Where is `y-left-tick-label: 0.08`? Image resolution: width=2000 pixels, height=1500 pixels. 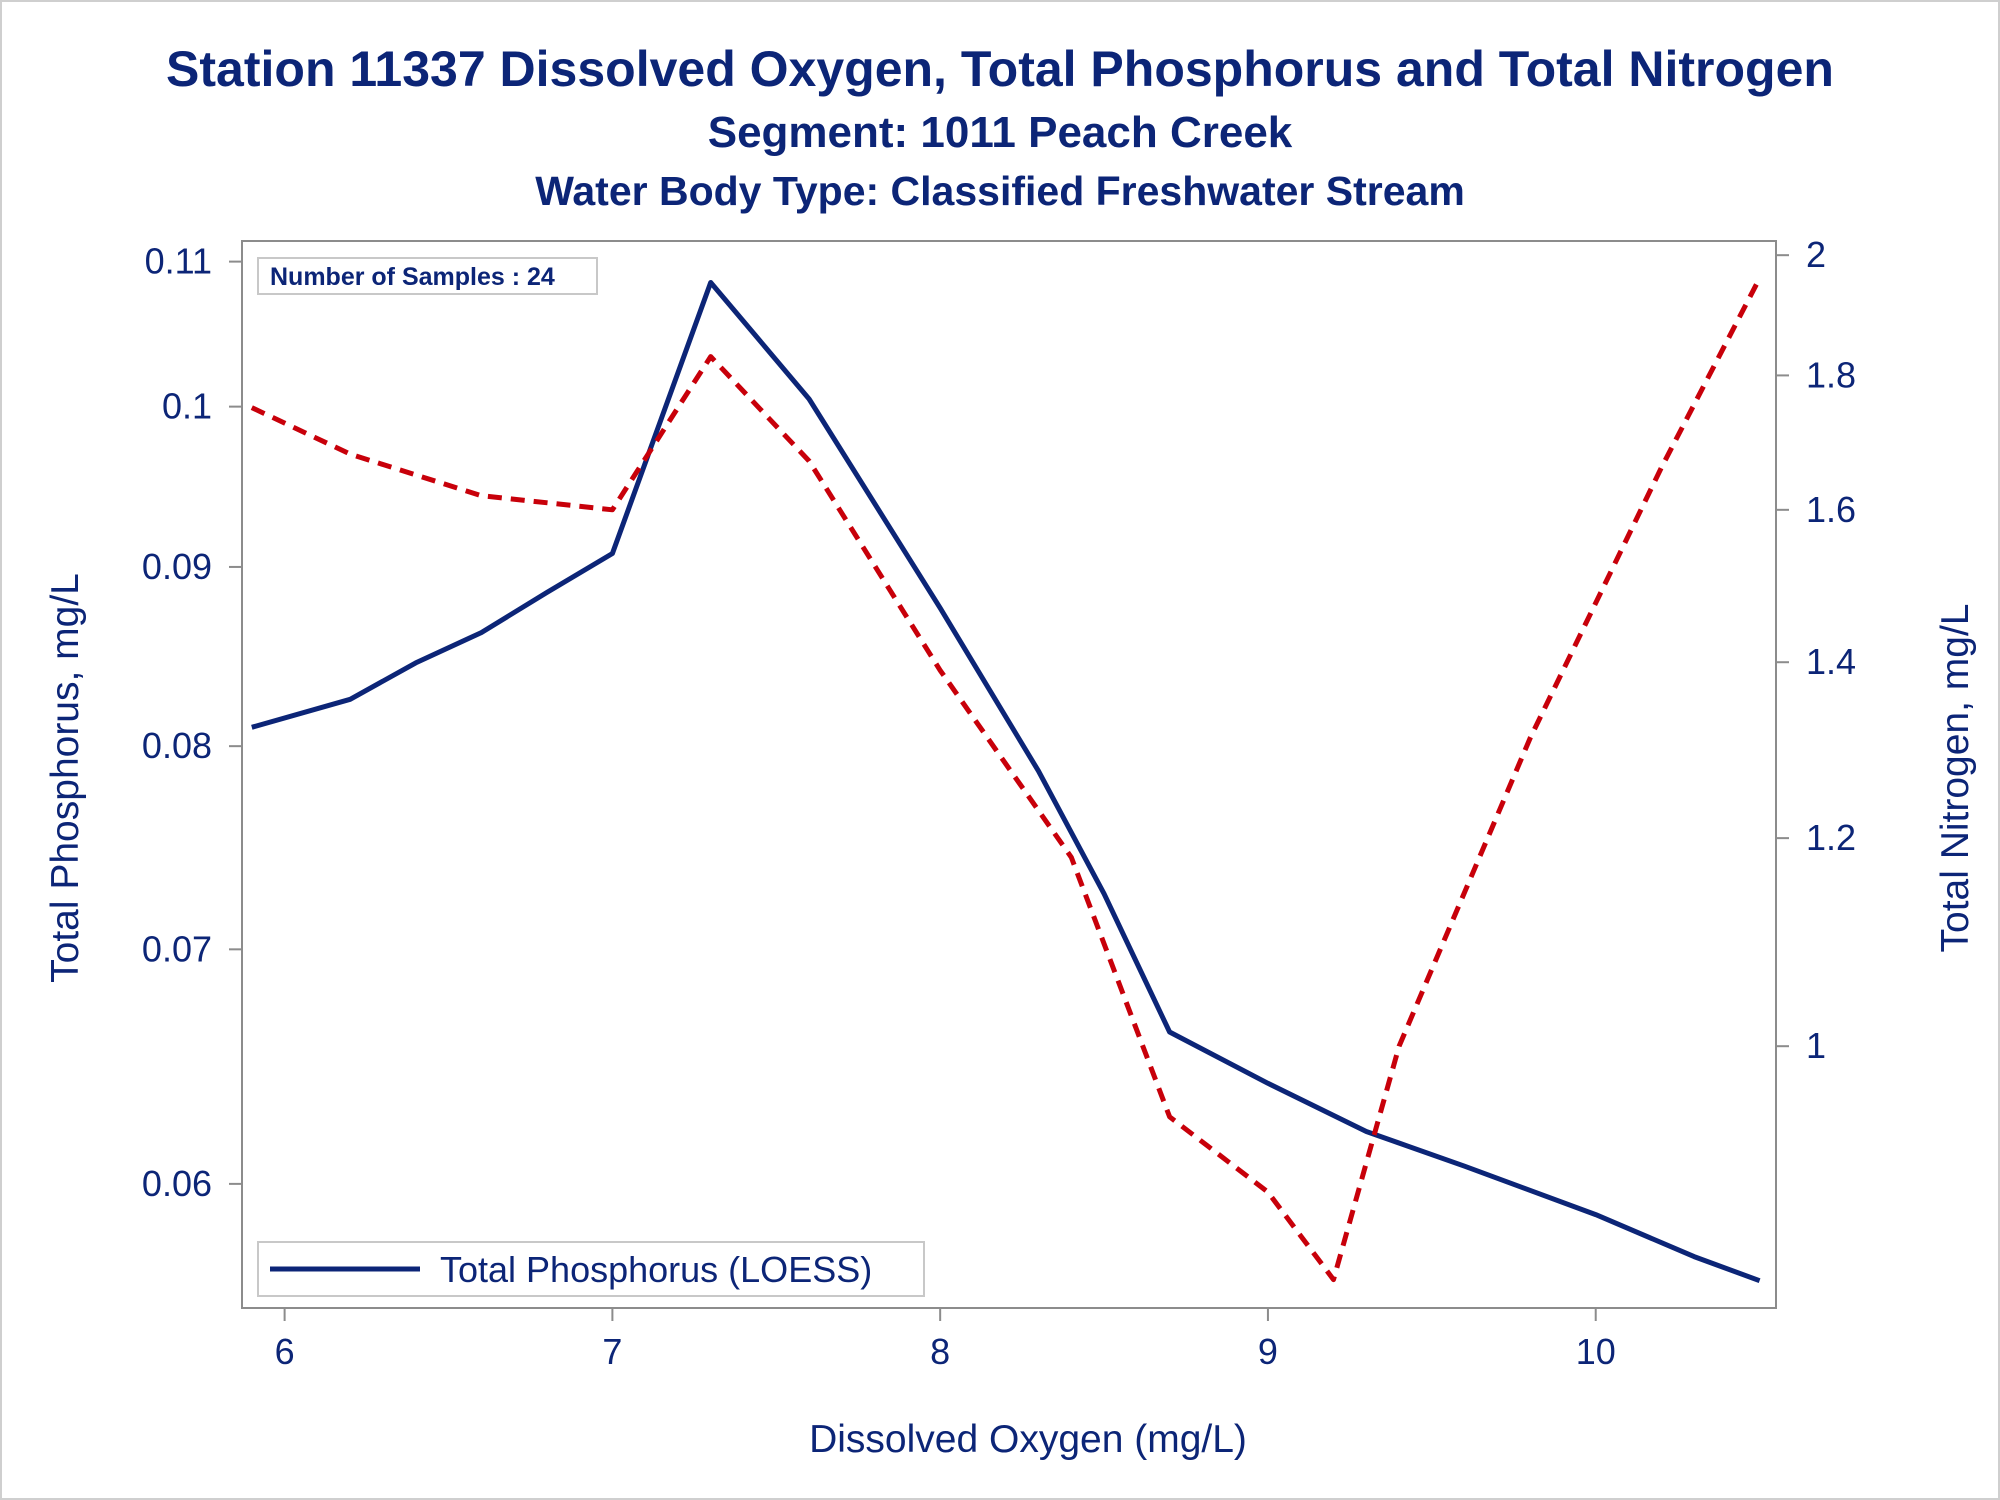
y-left-tick-label: 0.08 is located at coordinates (177, 745).